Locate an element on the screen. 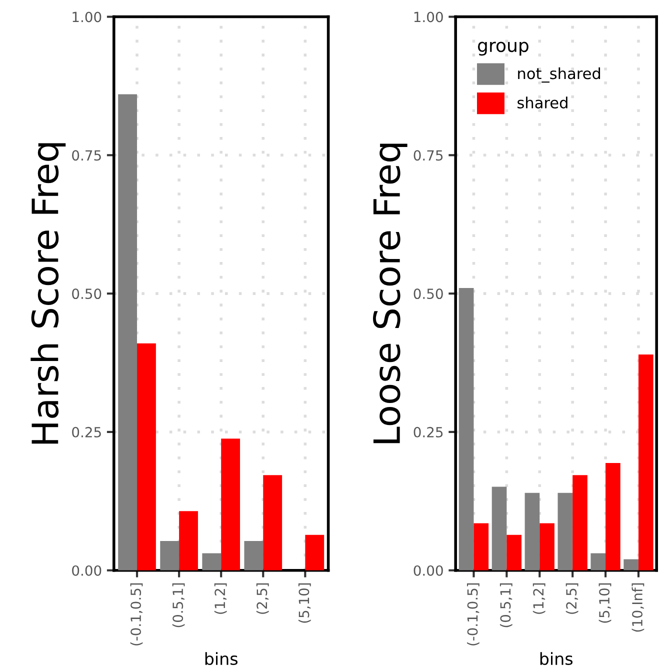 The image size is (670, 671). legend-label: not_shared is located at coordinates (559, 75).